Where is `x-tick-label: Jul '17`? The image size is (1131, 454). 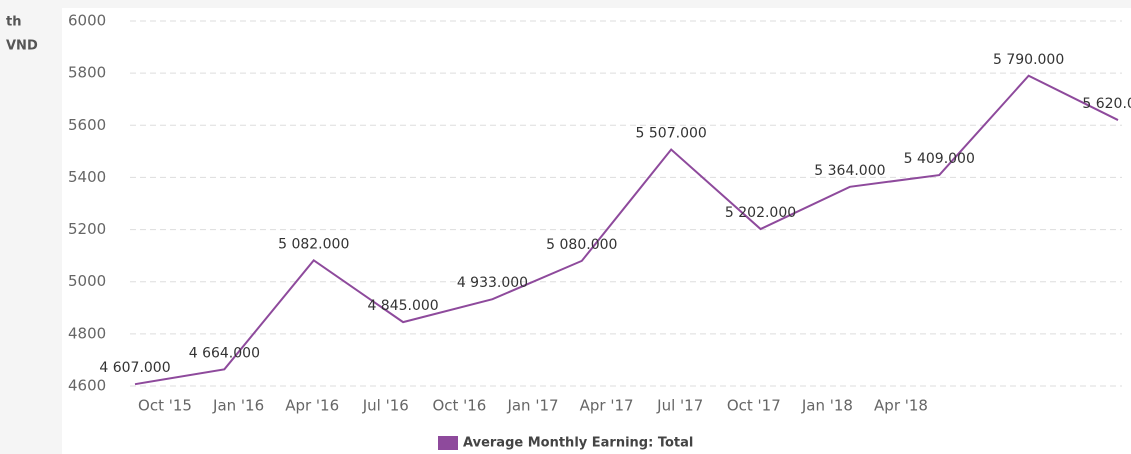
x-tick-label: Jul '17 is located at coordinates (679, 406).